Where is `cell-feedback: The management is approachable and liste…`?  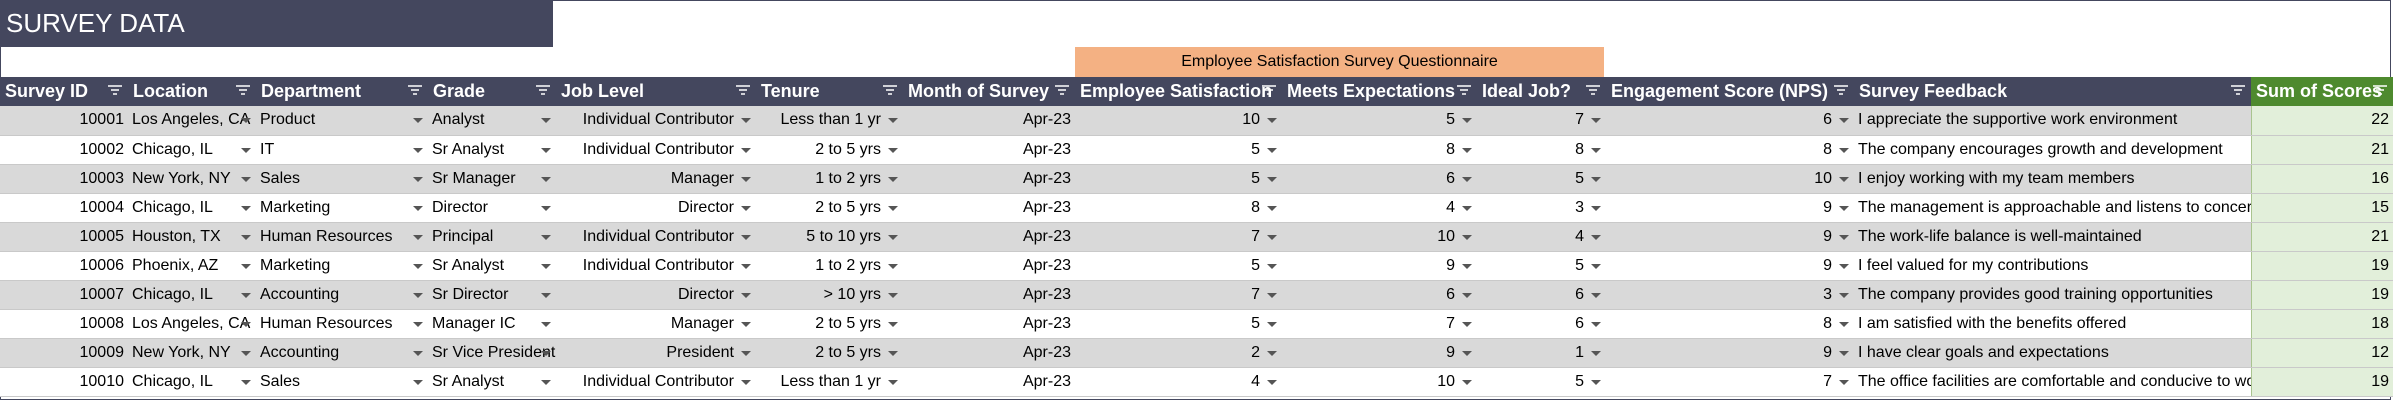 cell-feedback: The management is approachable and liste… is located at coordinates (2052, 208).